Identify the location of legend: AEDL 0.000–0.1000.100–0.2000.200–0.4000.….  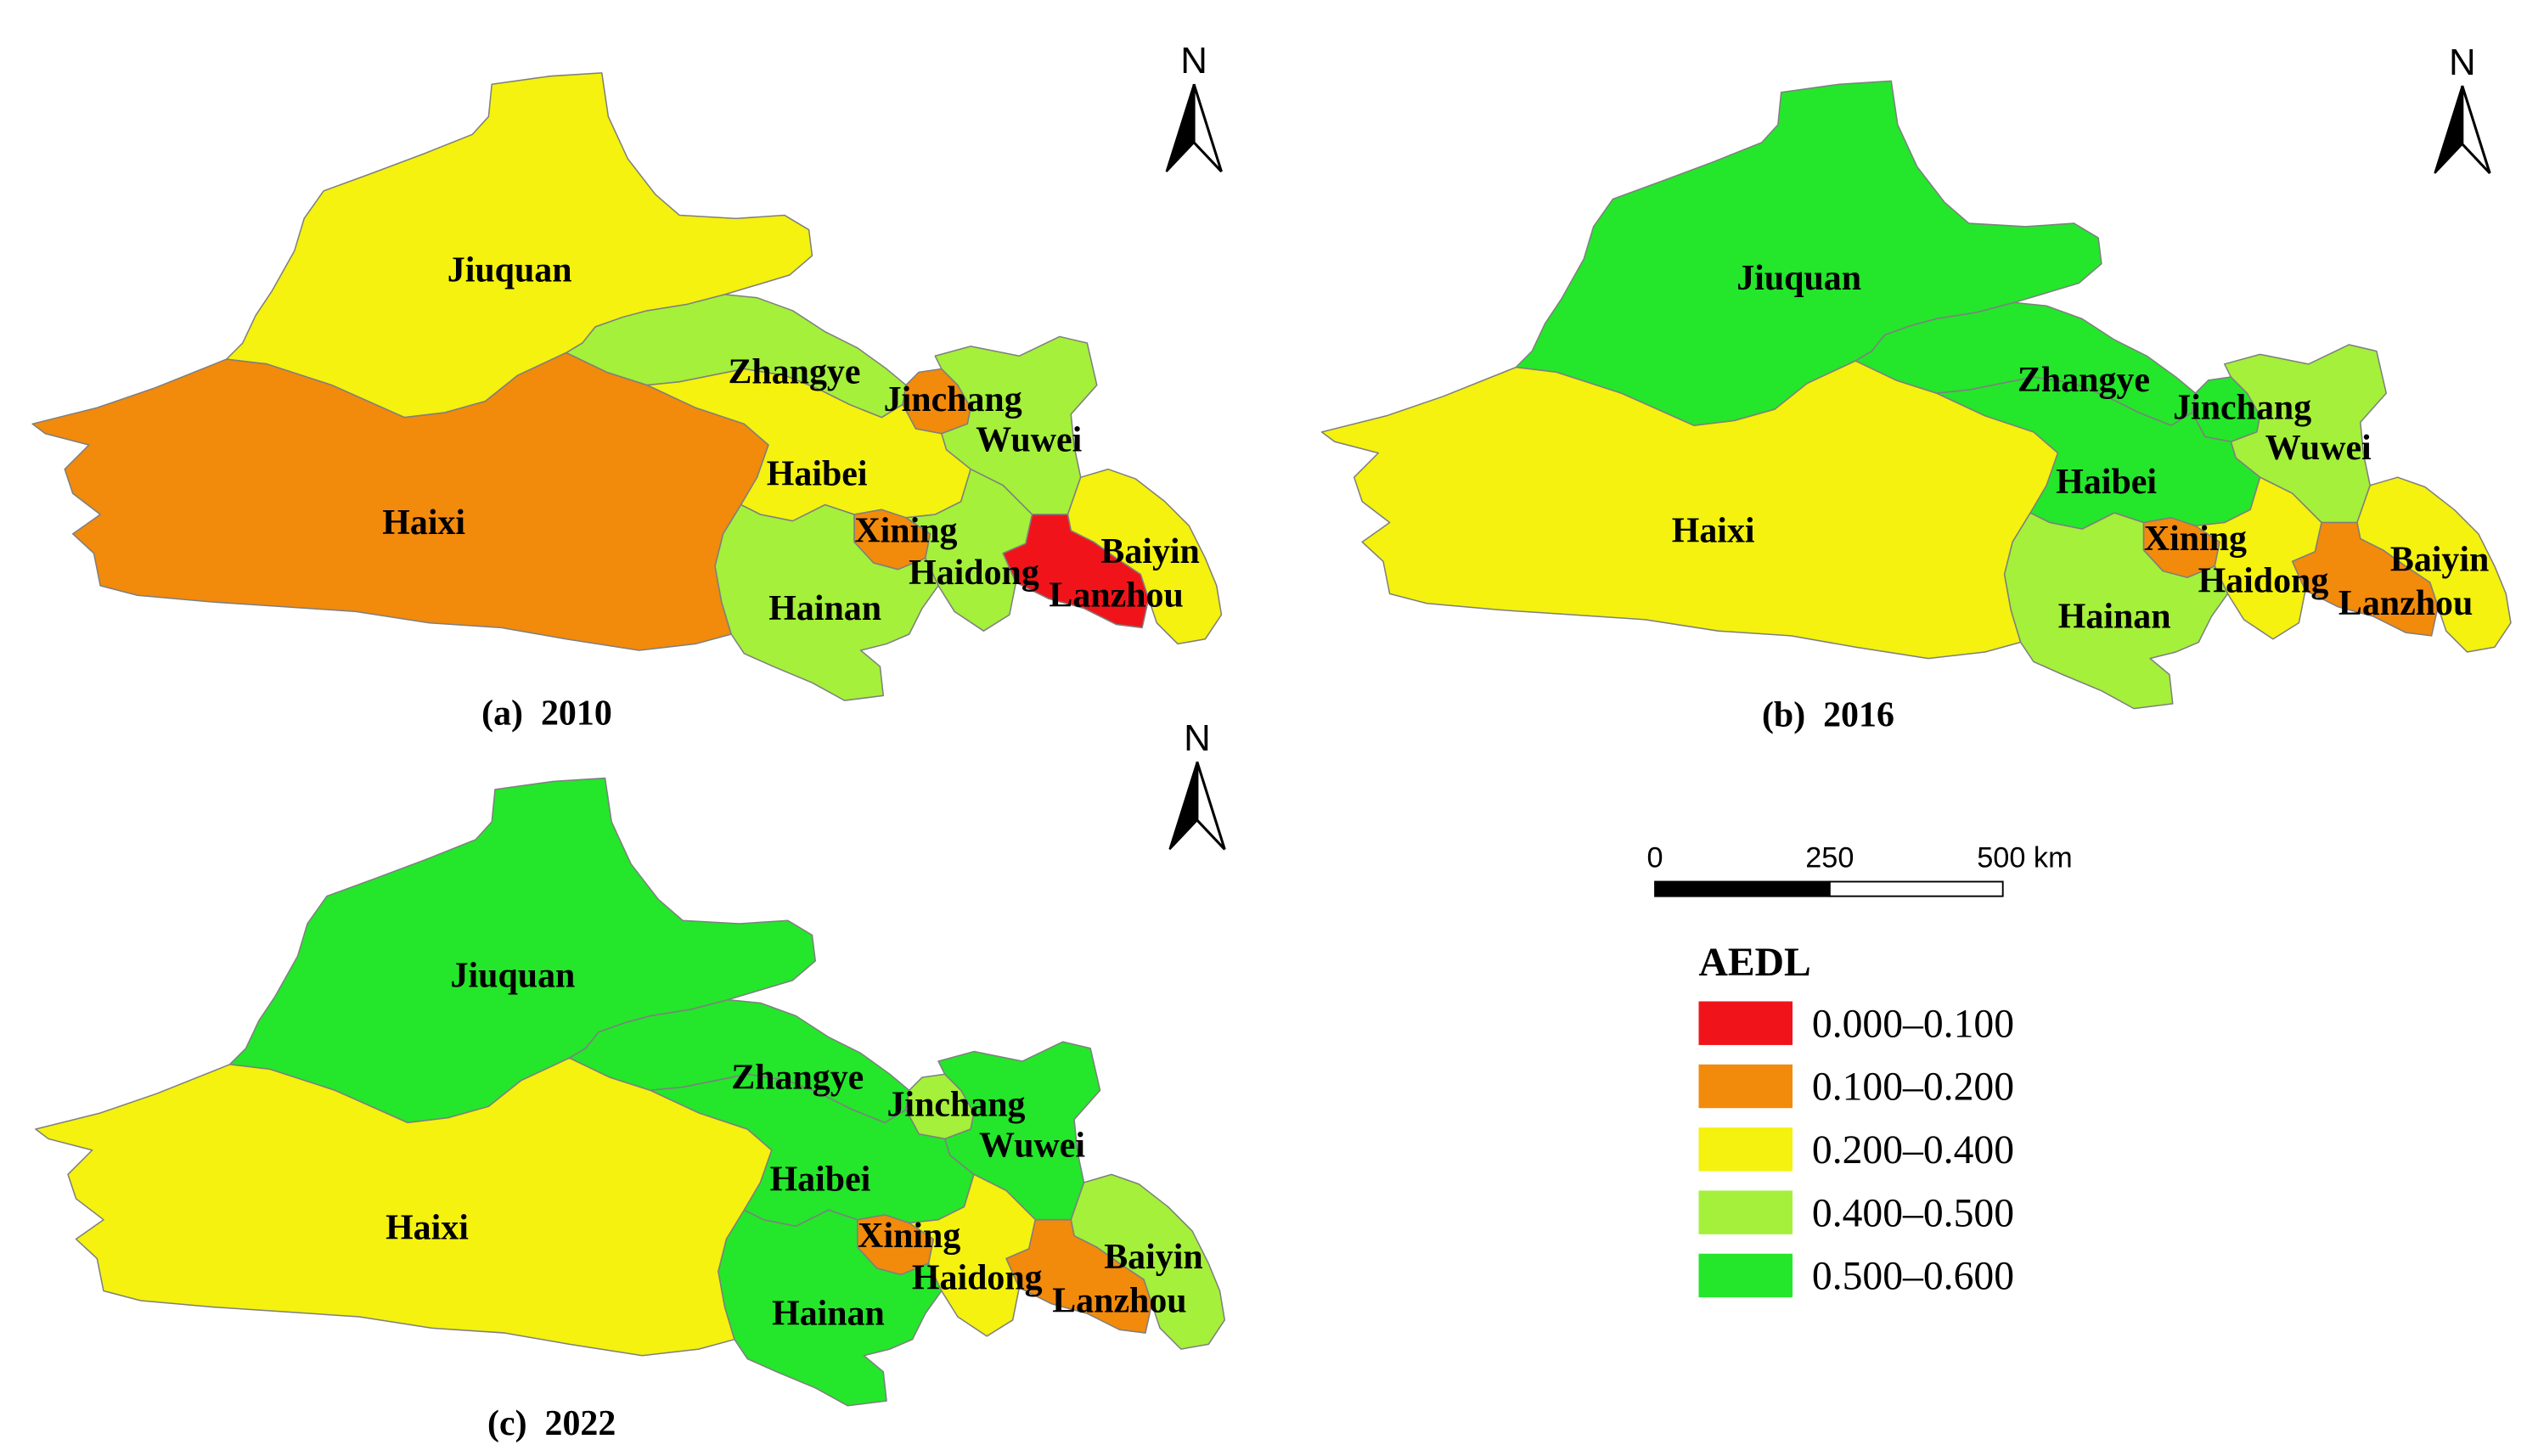
(1856, 1120).